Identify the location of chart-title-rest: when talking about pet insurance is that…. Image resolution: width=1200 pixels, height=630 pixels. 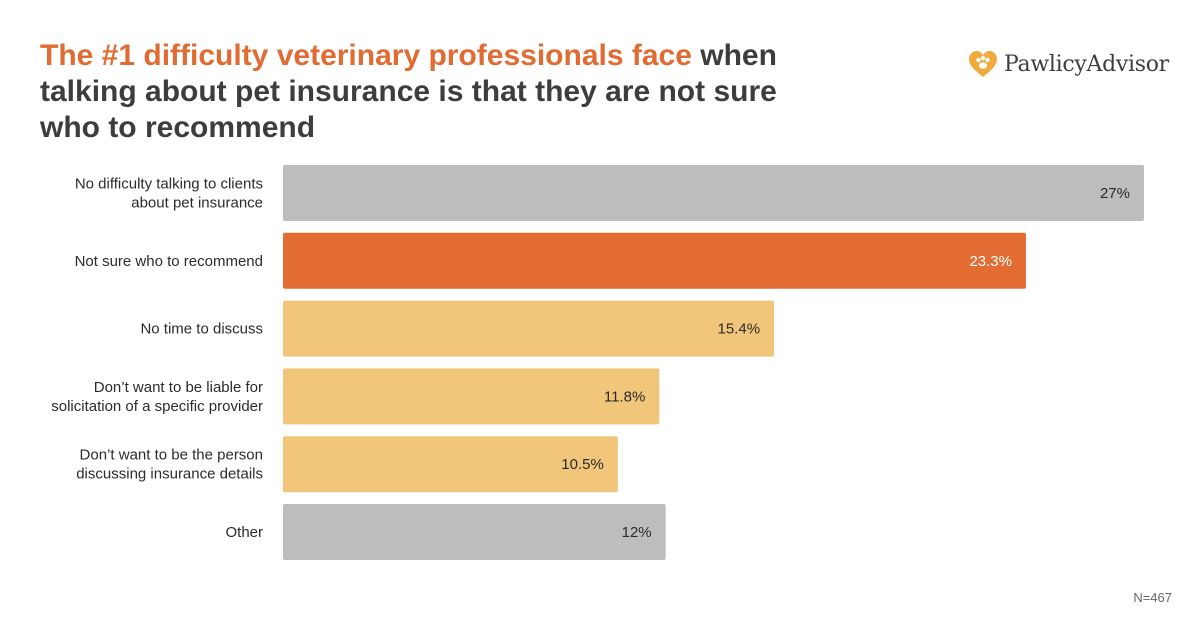
(408, 91).